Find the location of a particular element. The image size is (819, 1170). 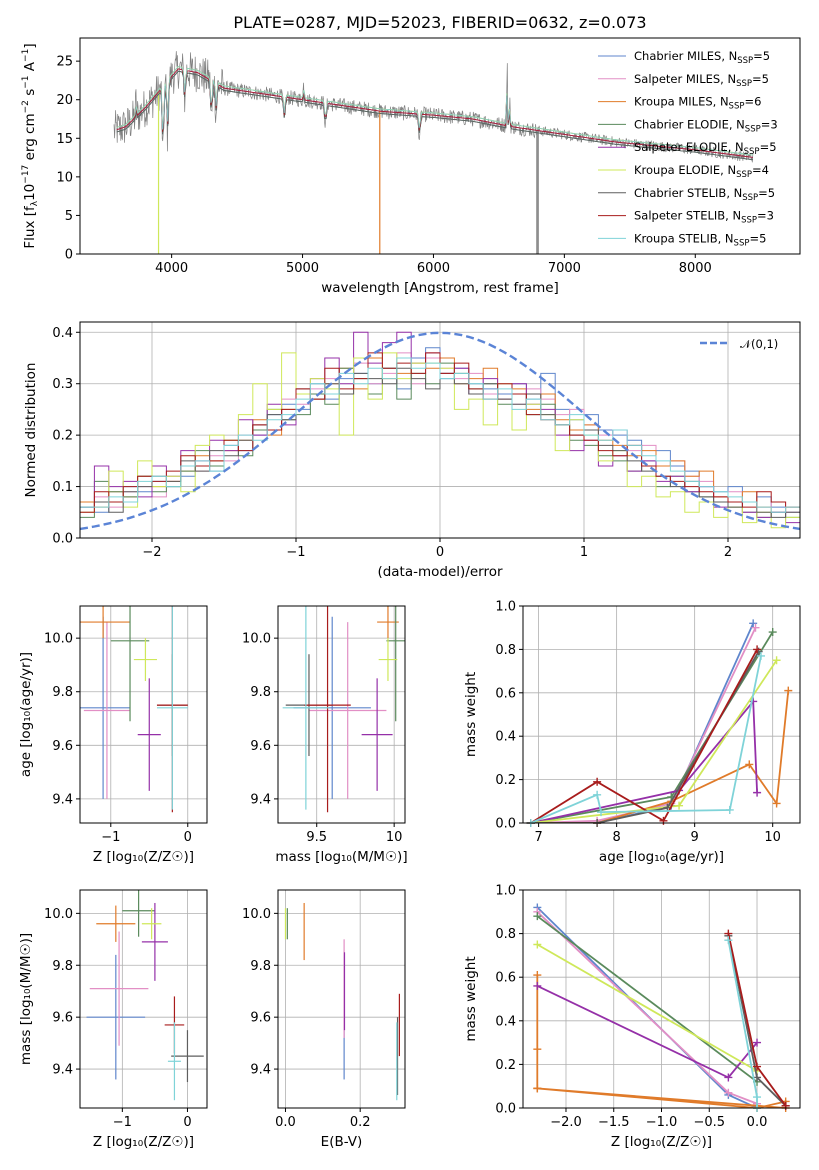

x-tick-label: 9 is located at coordinates (695, 837).